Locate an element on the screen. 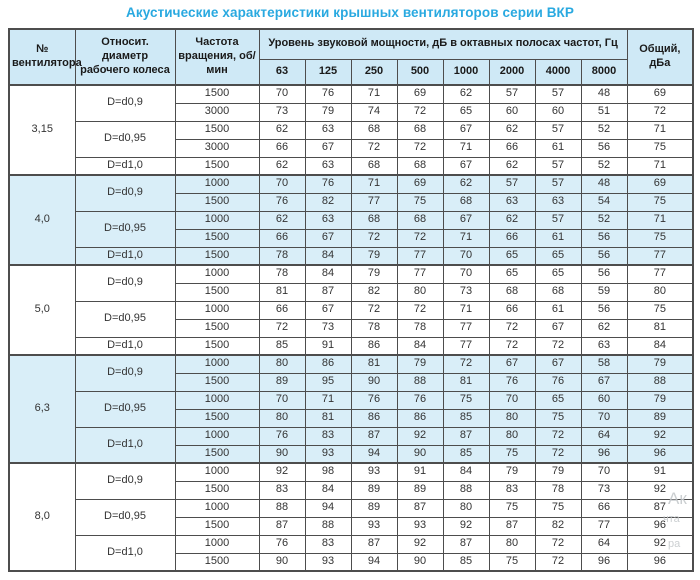 The image size is (700, 580). octave-value-cell: 60 is located at coordinates (512, 112).